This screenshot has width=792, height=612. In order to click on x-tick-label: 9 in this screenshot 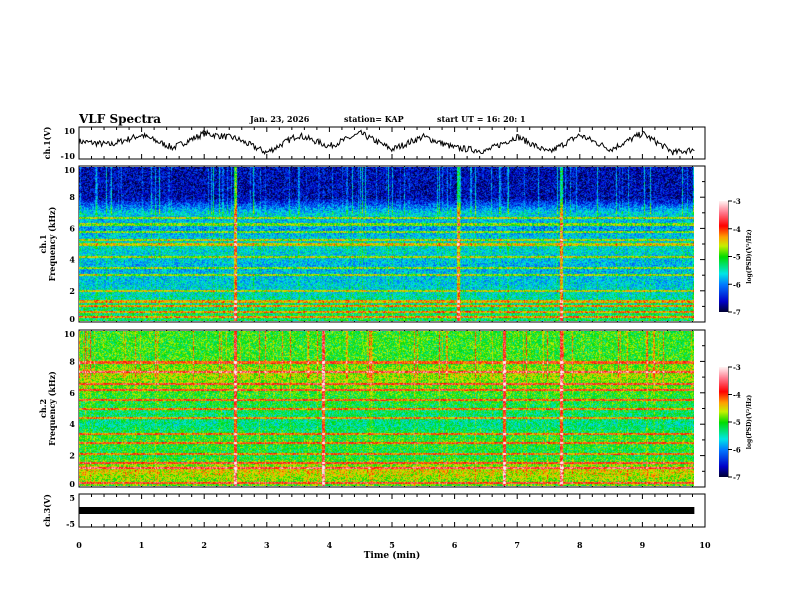, I will do `click(643, 545)`.